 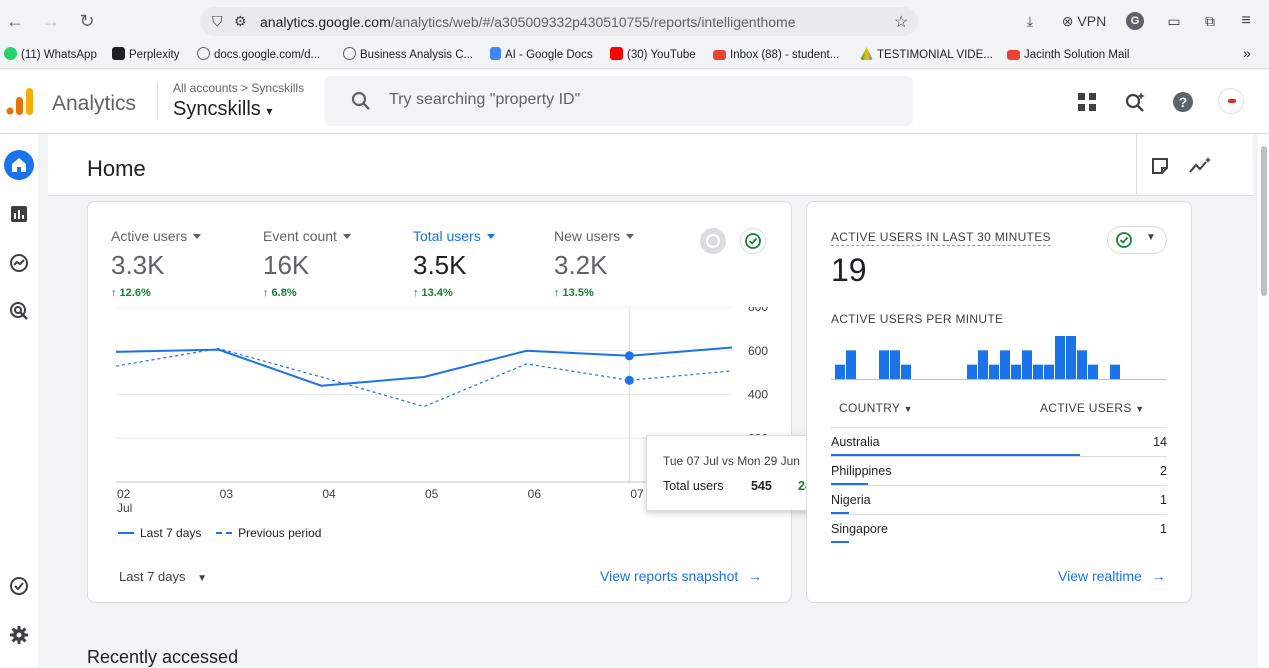 What do you see at coordinates (619, 101) in the screenshot?
I see `search-input: Try searching "property ID"` at bounding box center [619, 101].